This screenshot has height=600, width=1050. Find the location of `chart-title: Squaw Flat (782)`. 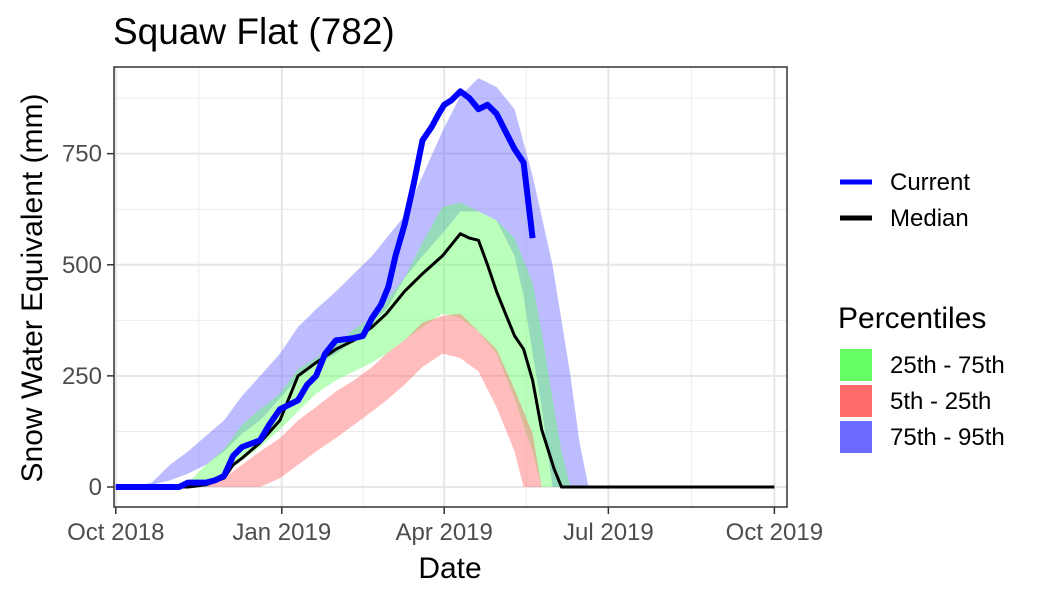

chart-title: Squaw Flat (782) is located at coordinates (254, 31).